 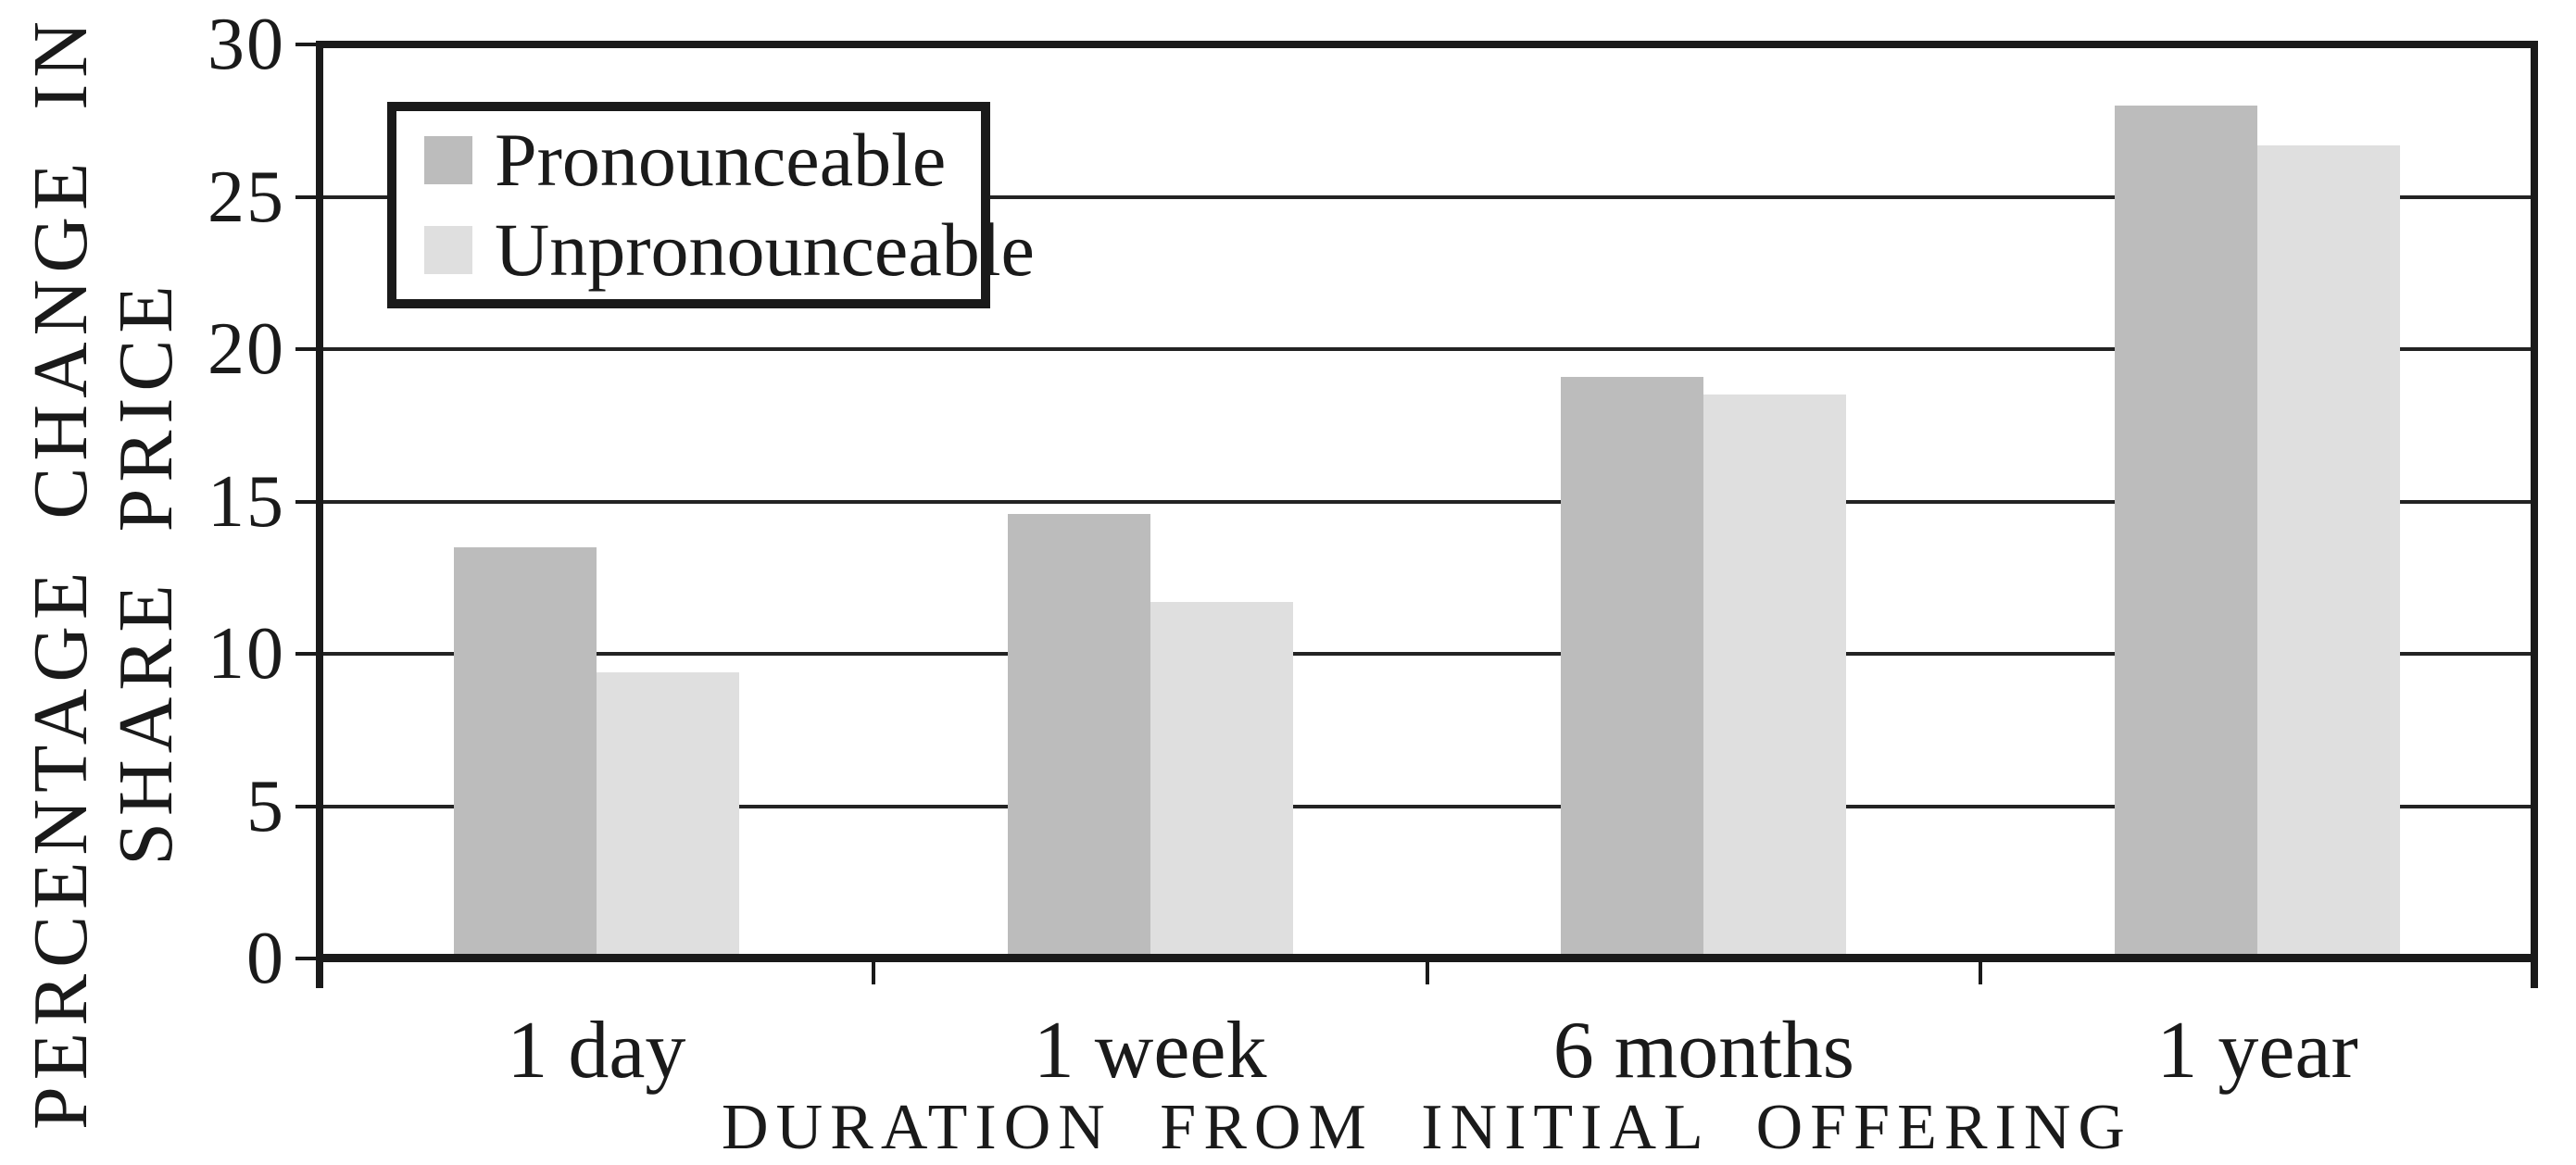 I want to click on bar-unpronounceable-1-day, so click(x=667, y=814).